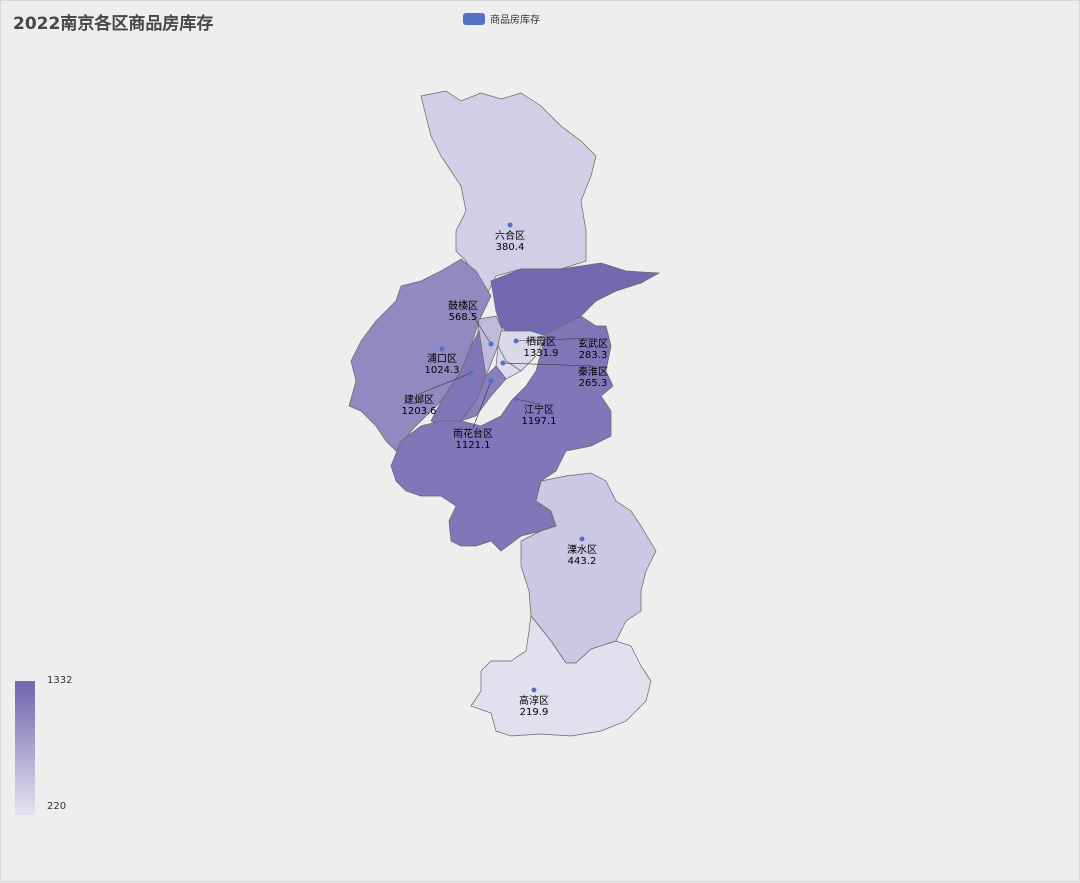  Describe the element at coordinates (473, 433) in the screenshot. I see `region-name-label: 雨花台区` at that location.